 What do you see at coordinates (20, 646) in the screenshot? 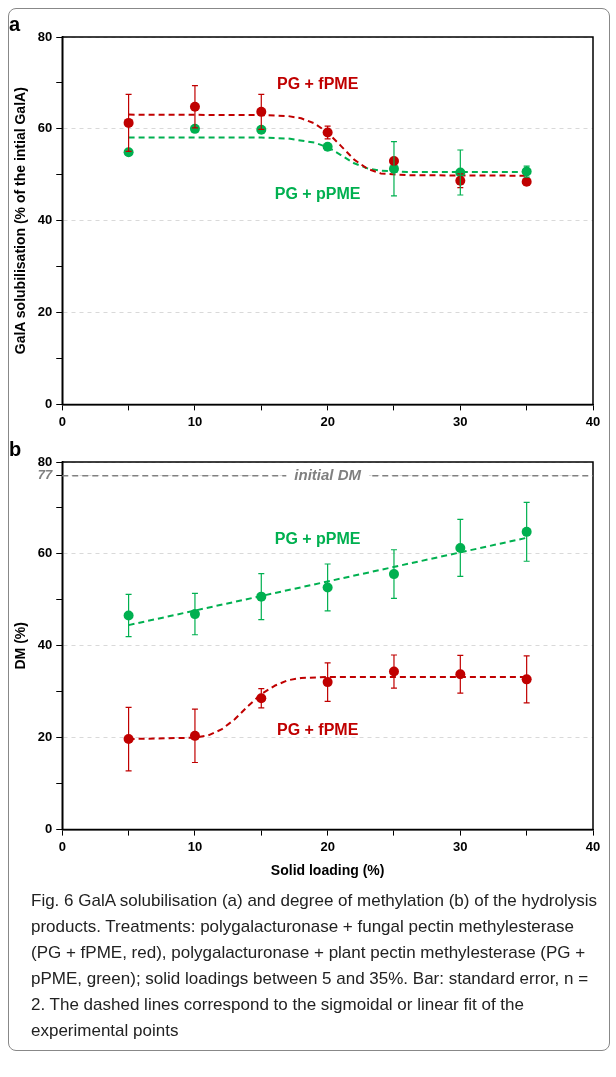
I see `y-axis-title: DM (%)` at bounding box center [20, 646].